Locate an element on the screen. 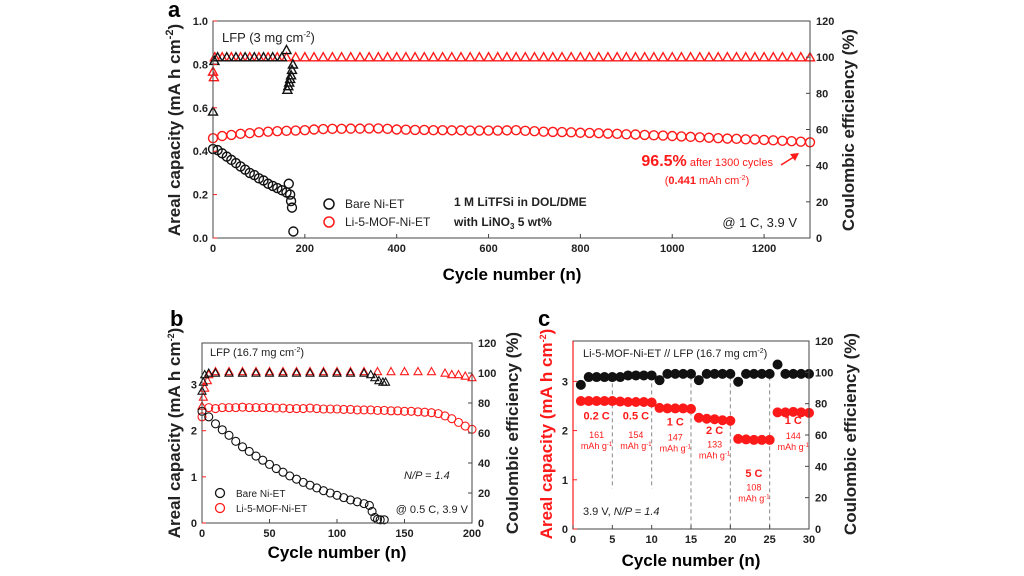  x-tick-label: 0 is located at coordinates (573, 540).